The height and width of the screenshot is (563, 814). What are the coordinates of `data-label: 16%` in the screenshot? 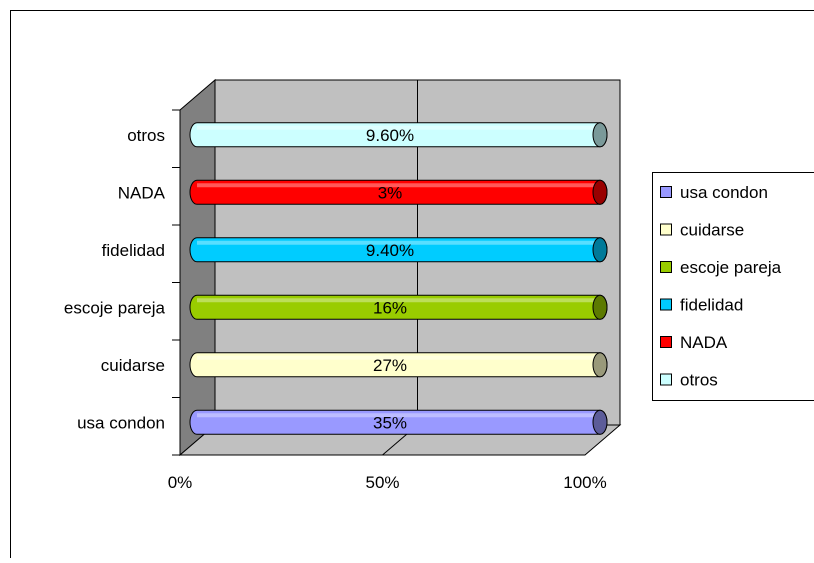 It's located at (390, 307).